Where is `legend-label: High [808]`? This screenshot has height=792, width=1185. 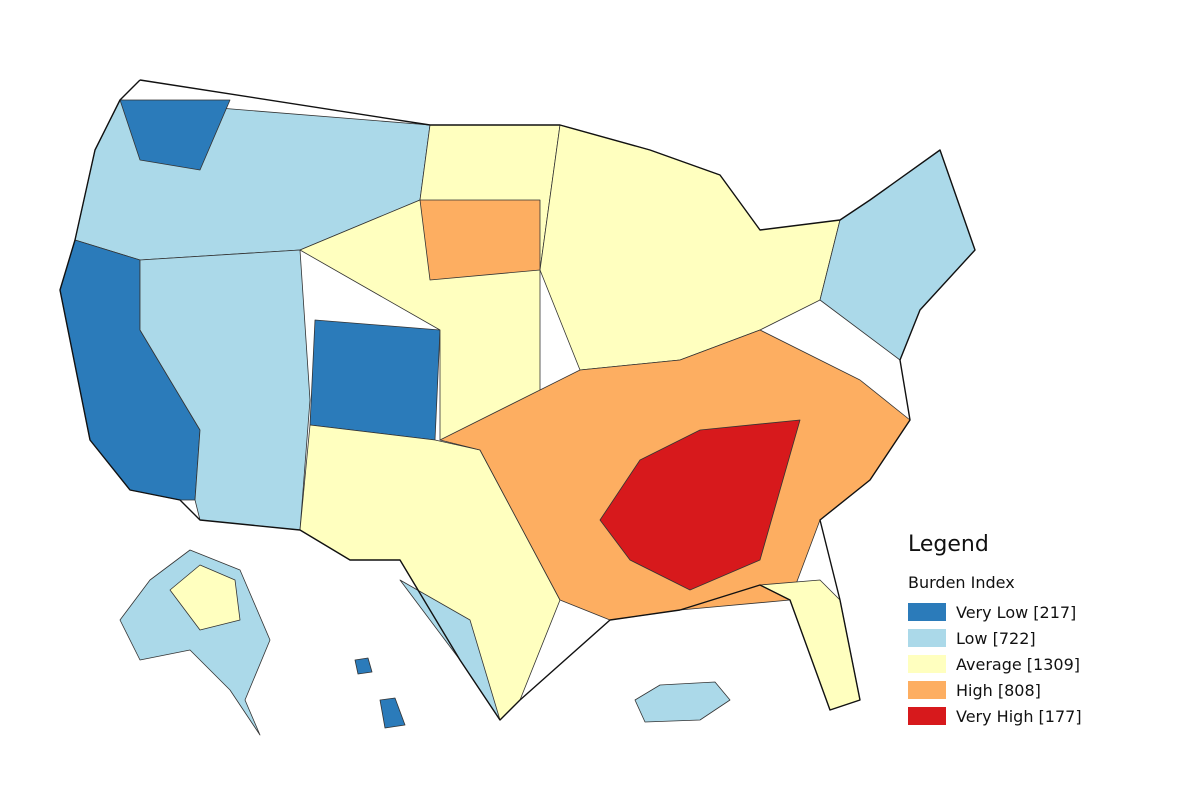 legend-label: High [808] is located at coordinates (998, 690).